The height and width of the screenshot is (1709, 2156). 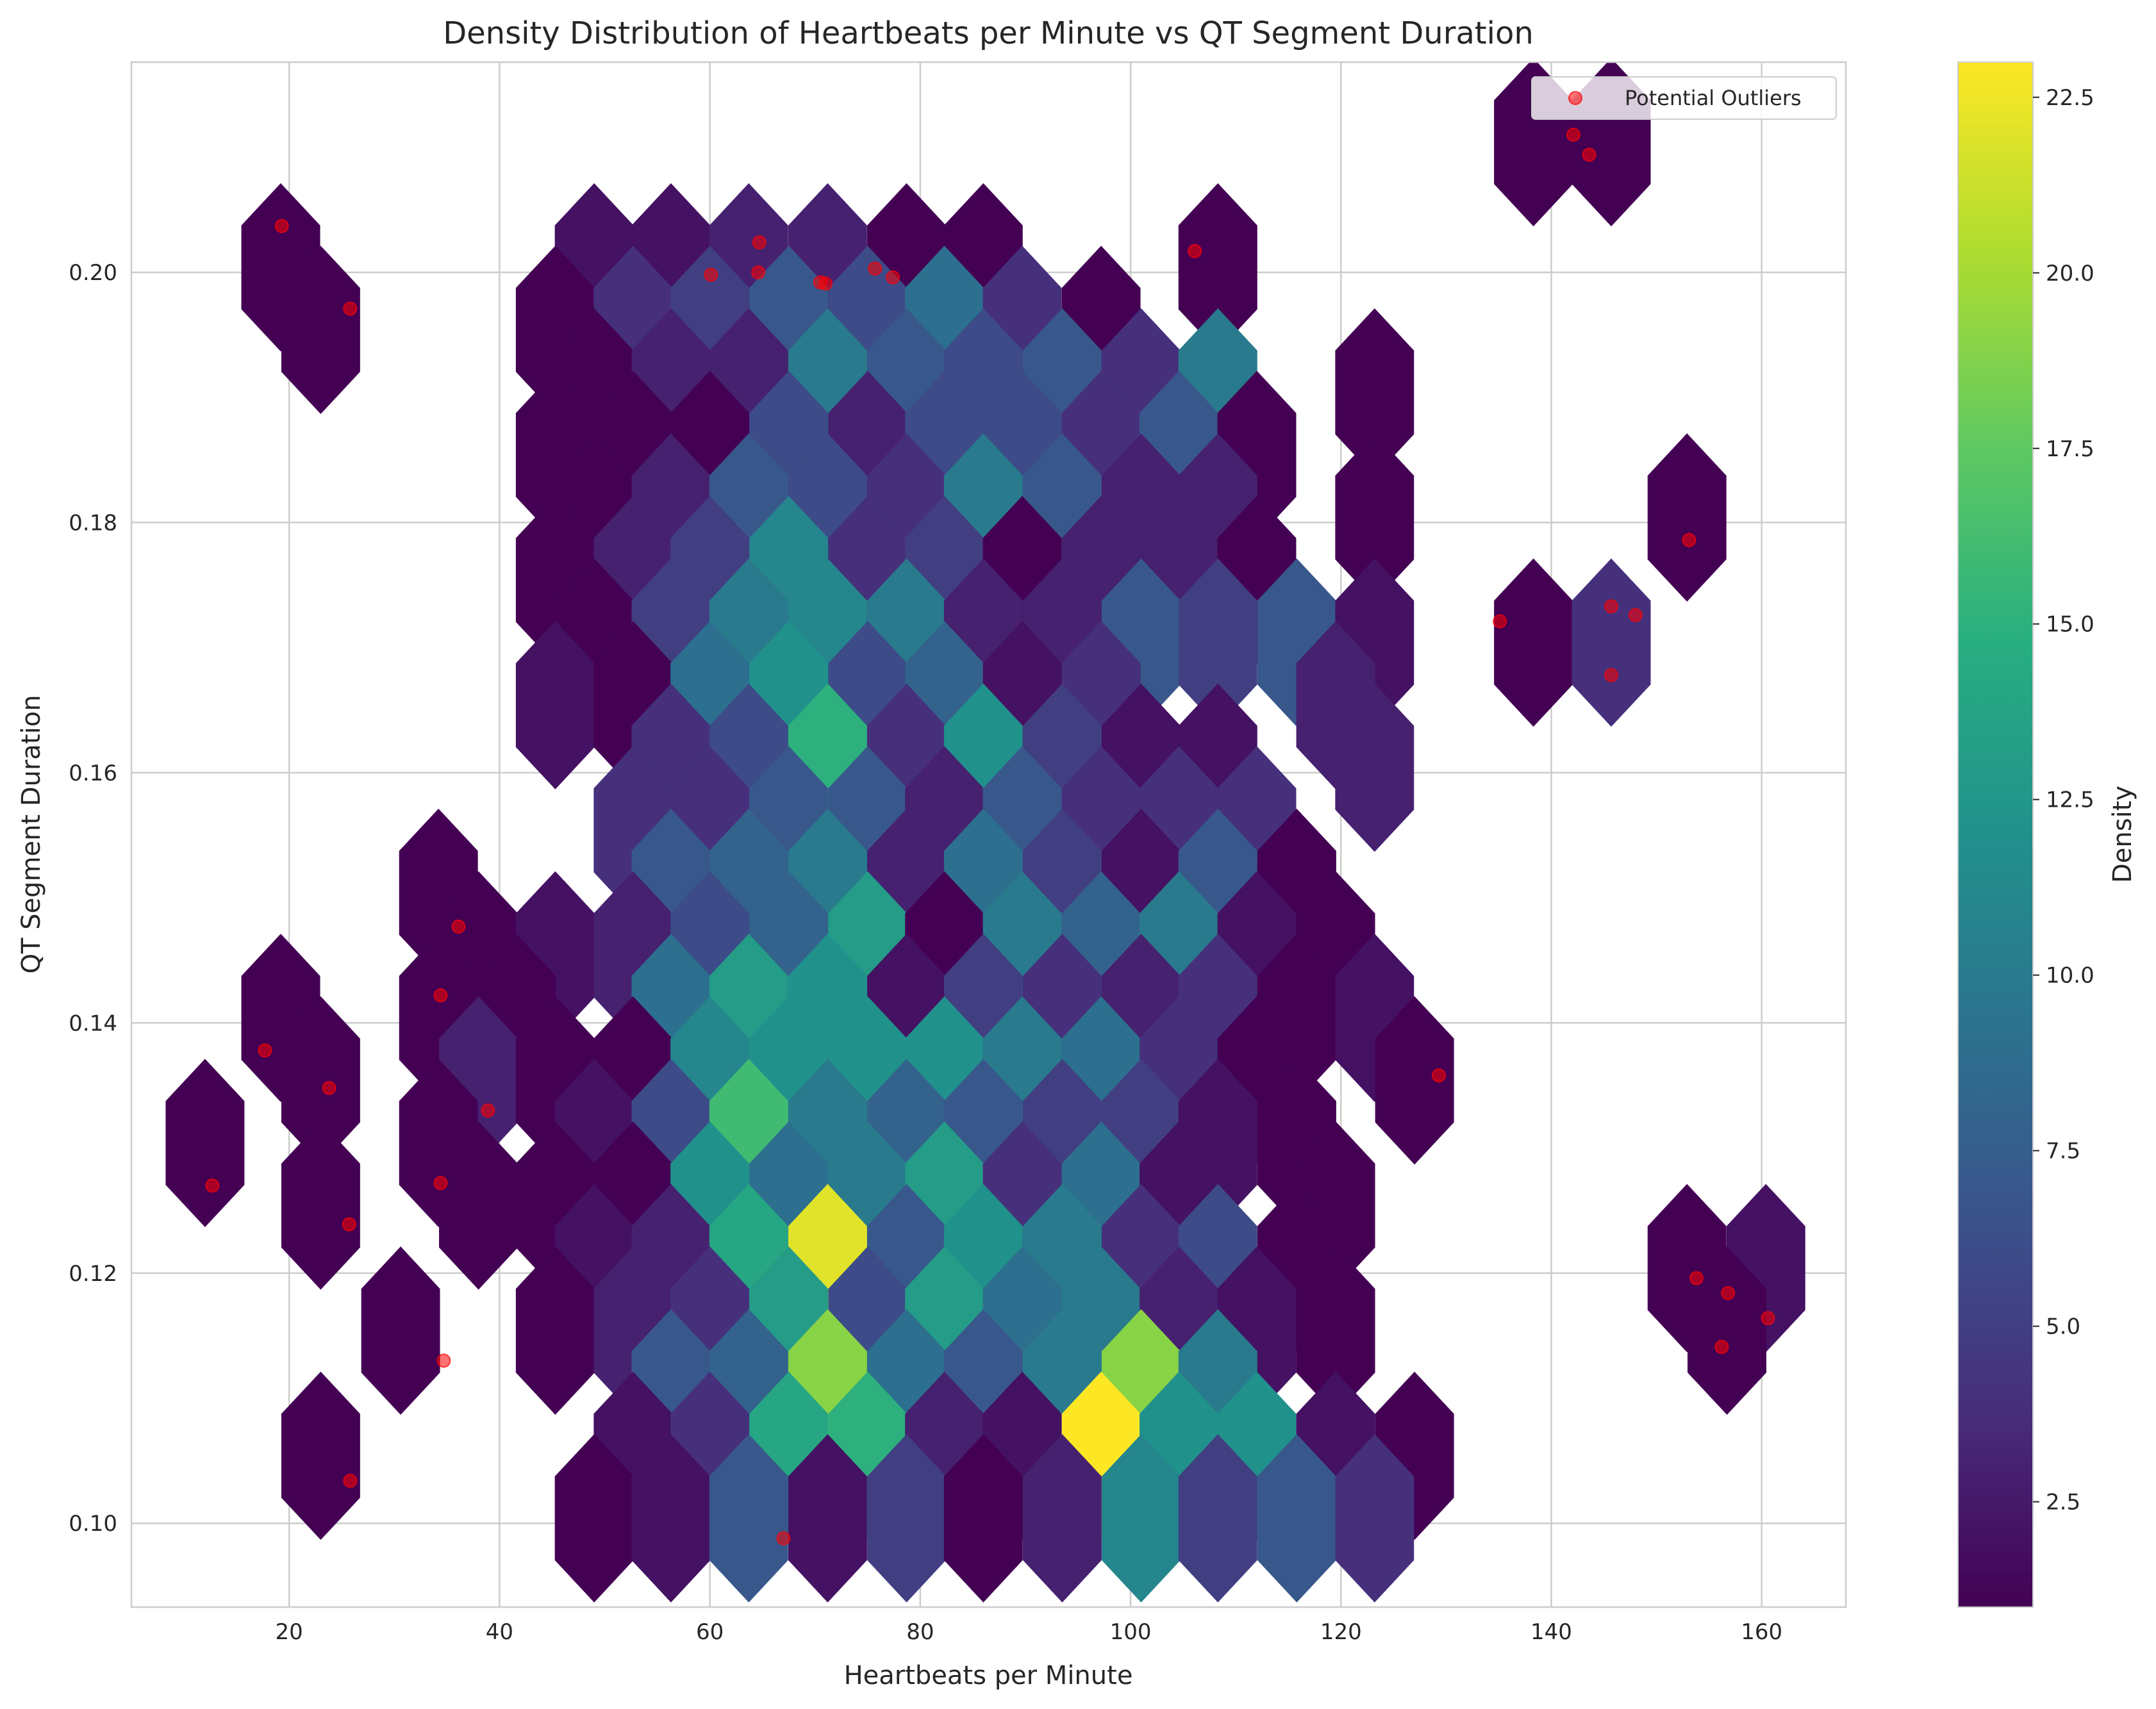 What do you see at coordinates (93, 898) in the screenshot?
I see `y-axis-ticks: 0.10 0.12 0.14 0.16 0.18 0.20` at bounding box center [93, 898].